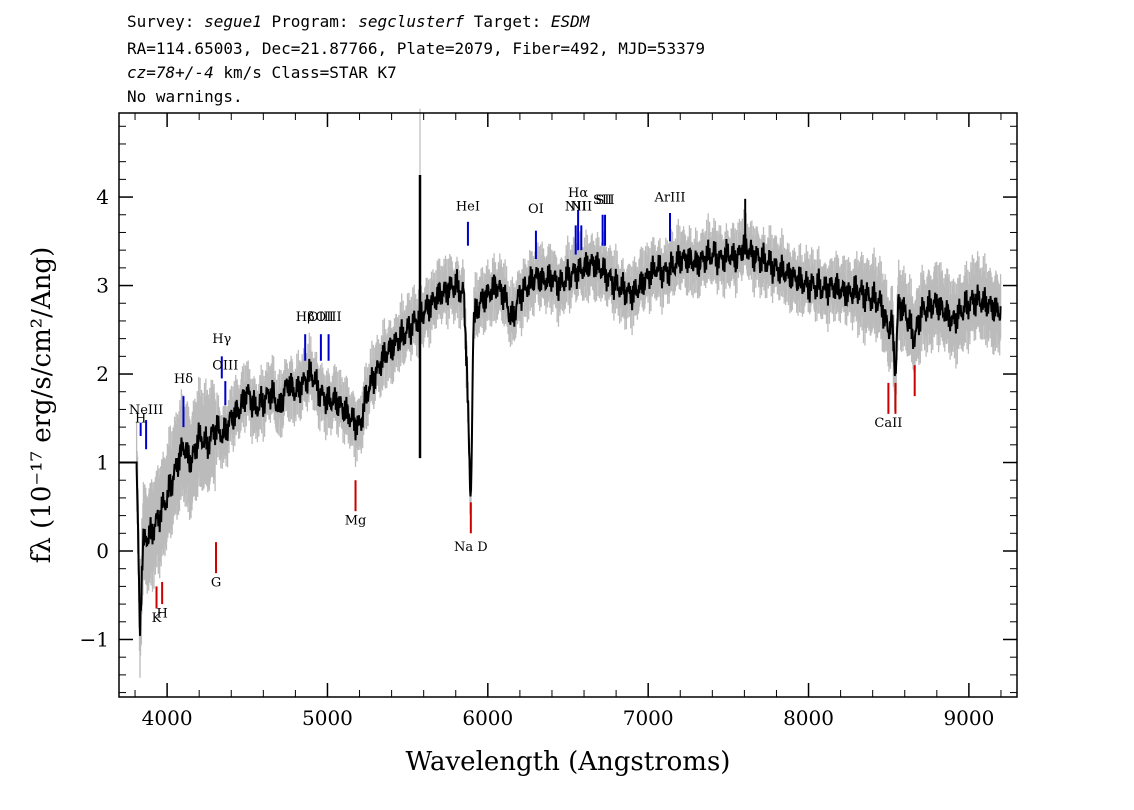  Describe the element at coordinates (356, 520) in the screenshot. I see `absorption-line-label-3: Mg` at that location.